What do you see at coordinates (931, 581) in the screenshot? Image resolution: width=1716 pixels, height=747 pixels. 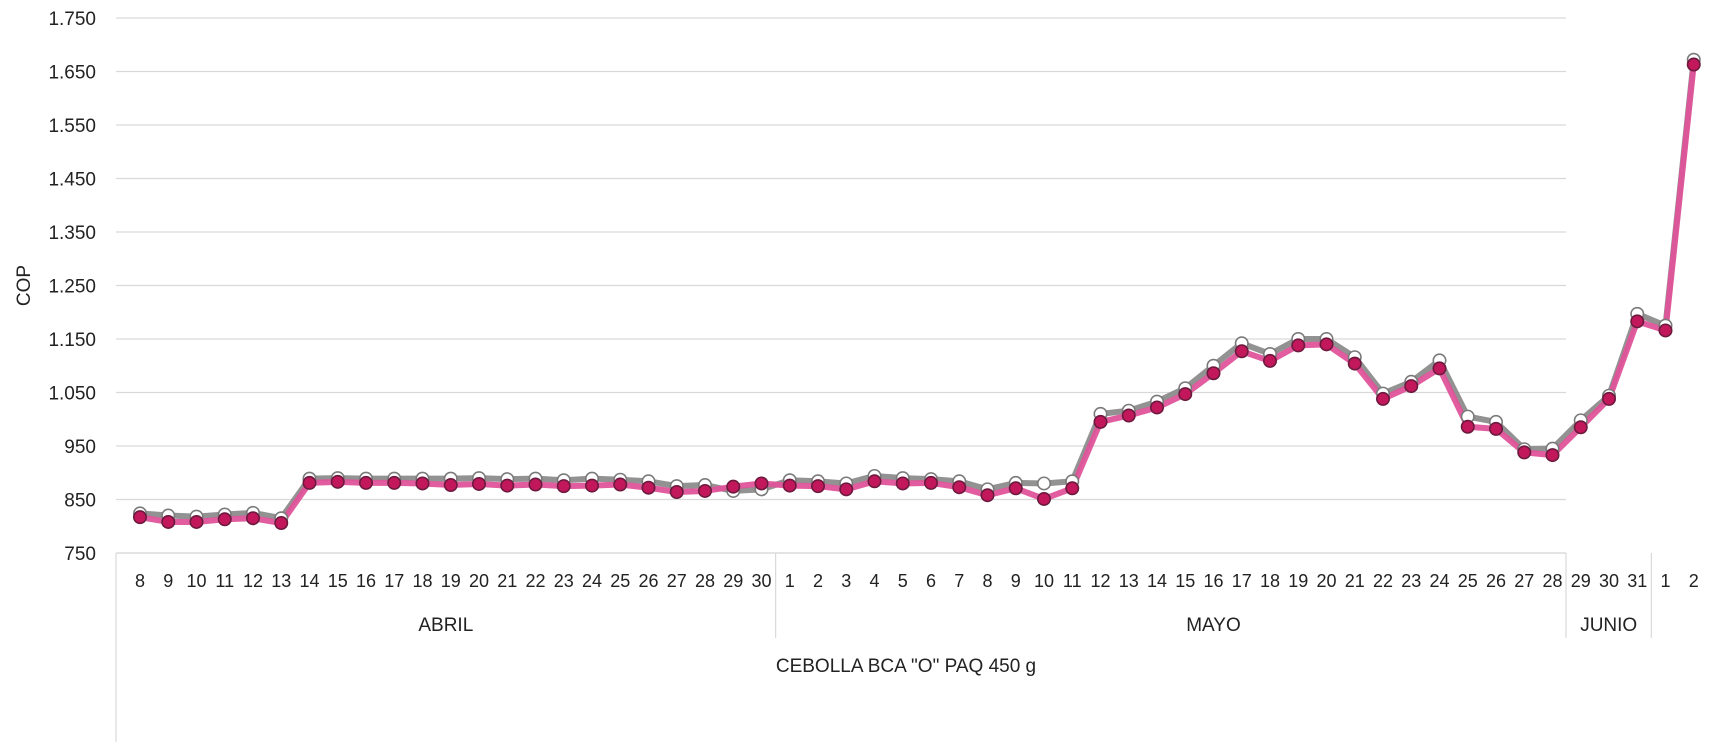 I see `x-tick-label: 6` at bounding box center [931, 581].